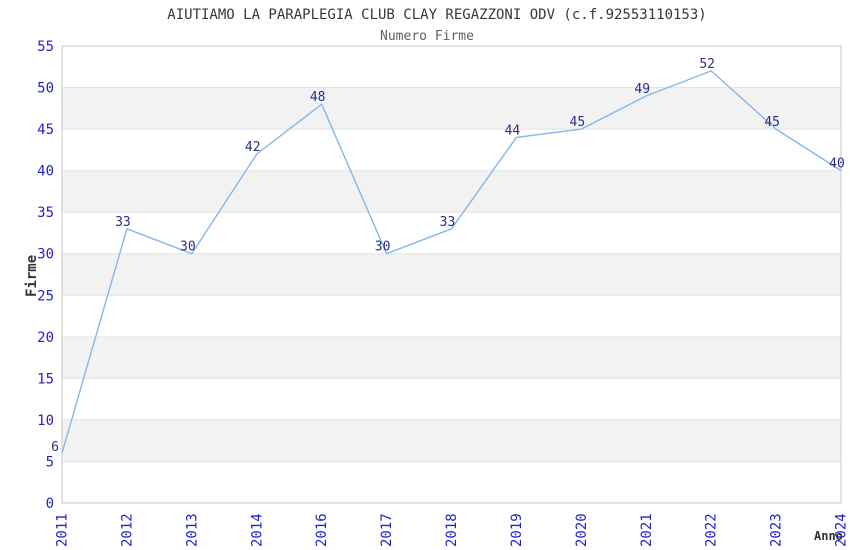 This screenshot has height=550, width=850. What do you see at coordinates (45, 89) in the screenshot?
I see `y-tick-label: 50` at bounding box center [45, 89].